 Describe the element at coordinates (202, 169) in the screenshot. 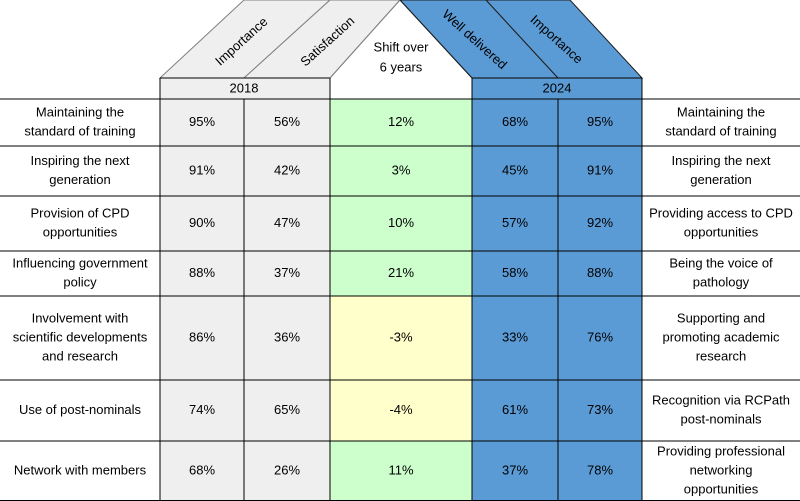

I see `cell-importance-2018: 91%` at that location.